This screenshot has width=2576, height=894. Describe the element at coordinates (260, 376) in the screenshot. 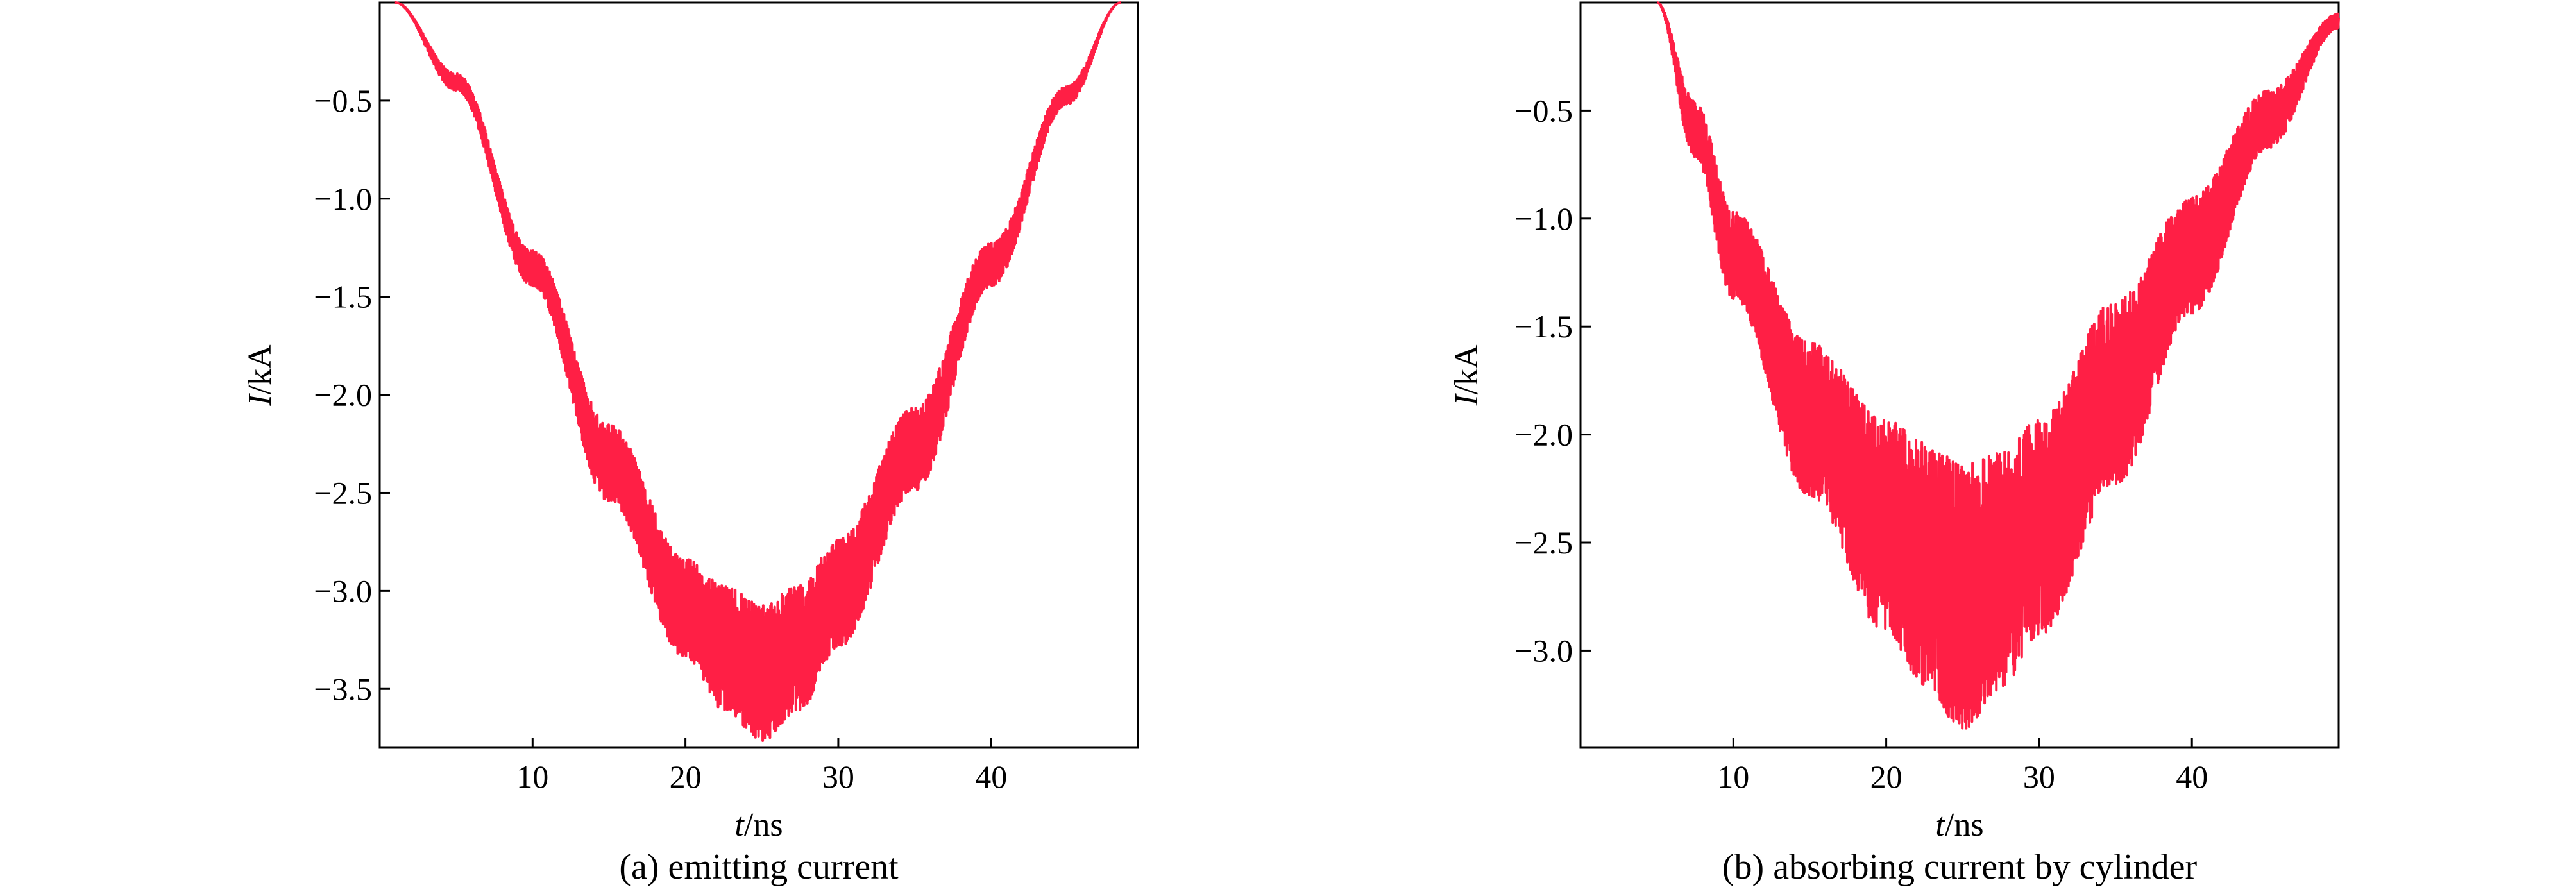

I see `y-axis-label-a: I/kA` at that location.